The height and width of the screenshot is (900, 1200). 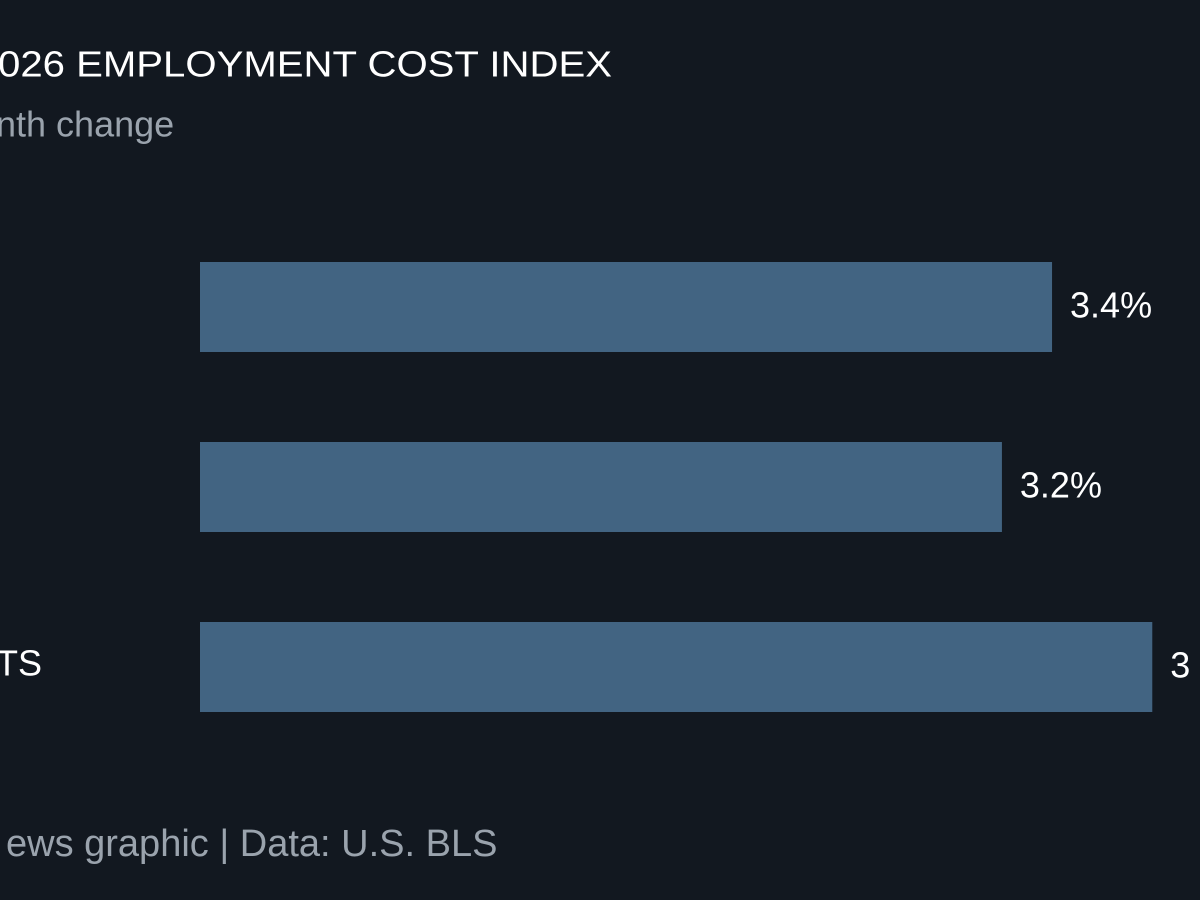 I want to click on source-note: ews graphic | Data: U.S. BLS, so click(x=251, y=844).